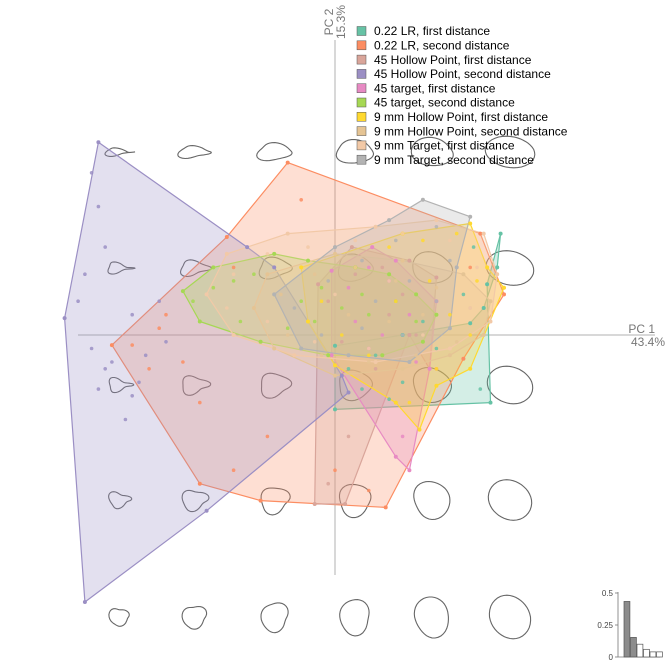  Describe the element at coordinates (462, 131) in the screenshot. I see `legend-item: 9 mm Hollow Point, second distance` at that location.